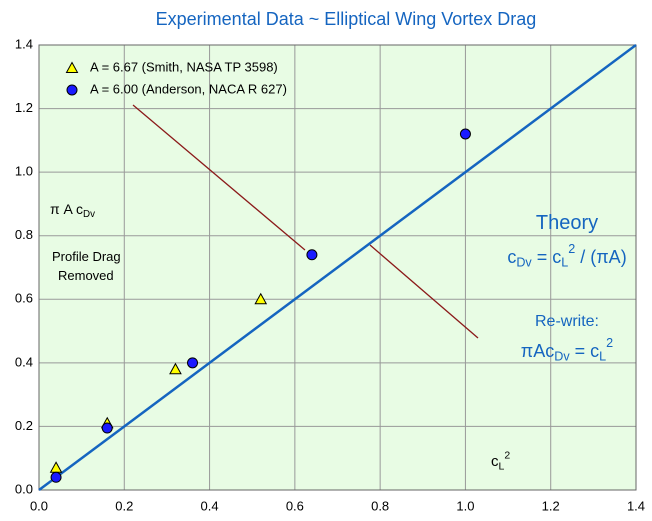 The width and height of the screenshot is (652, 521). Describe the element at coordinates (24, 298) in the screenshot. I see `y-tick-label: 0.6` at that location.